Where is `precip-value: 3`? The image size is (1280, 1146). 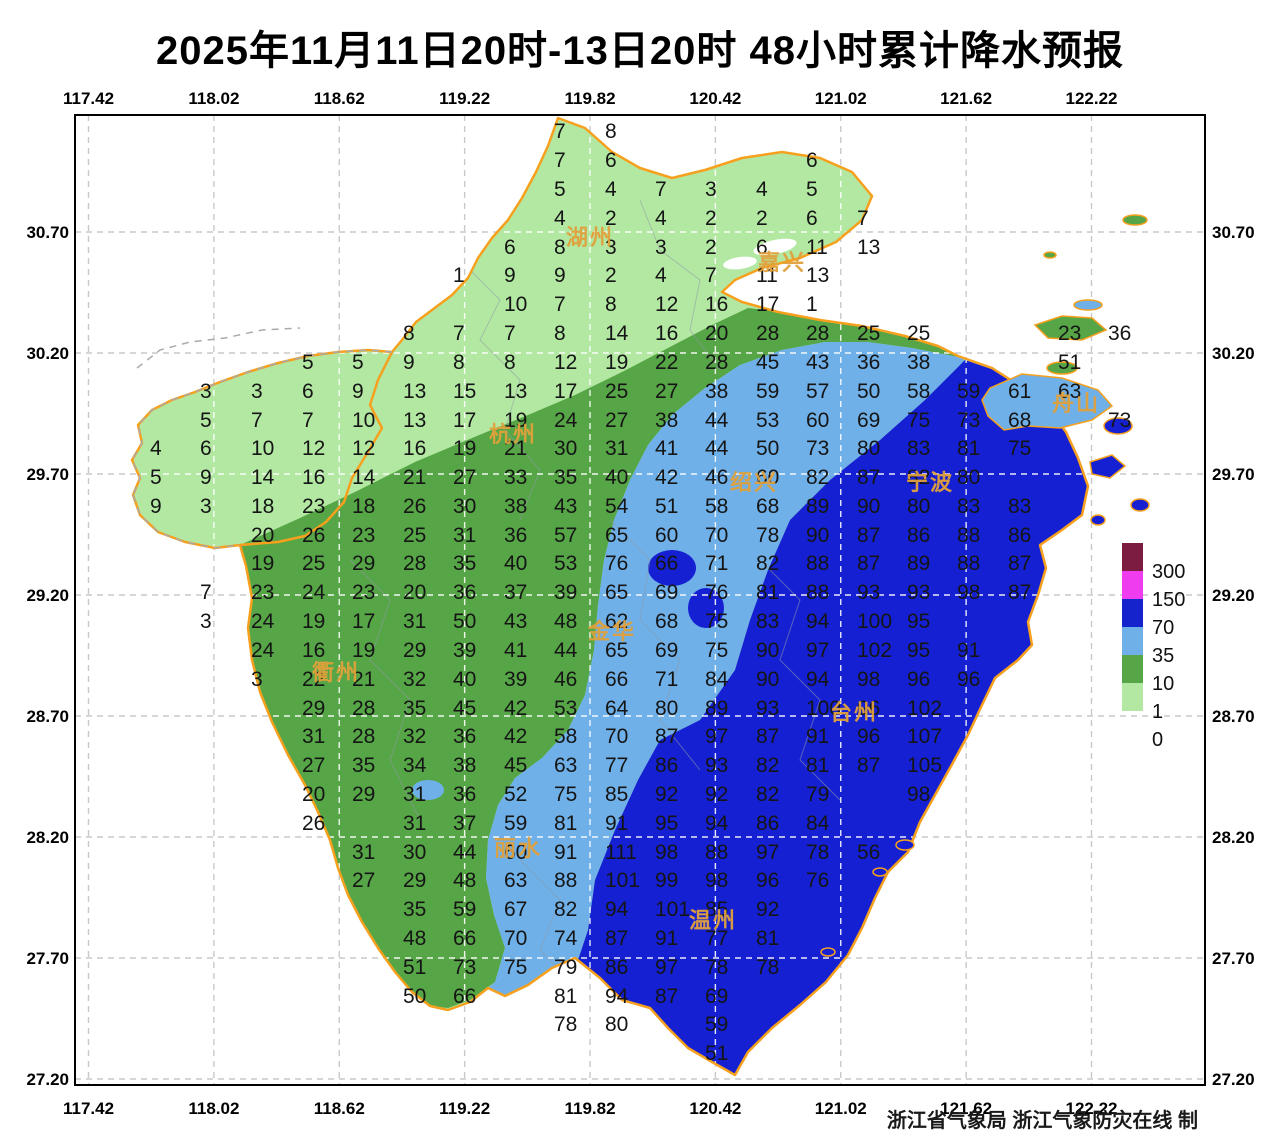
precip-value: 3 is located at coordinates (711, 189).